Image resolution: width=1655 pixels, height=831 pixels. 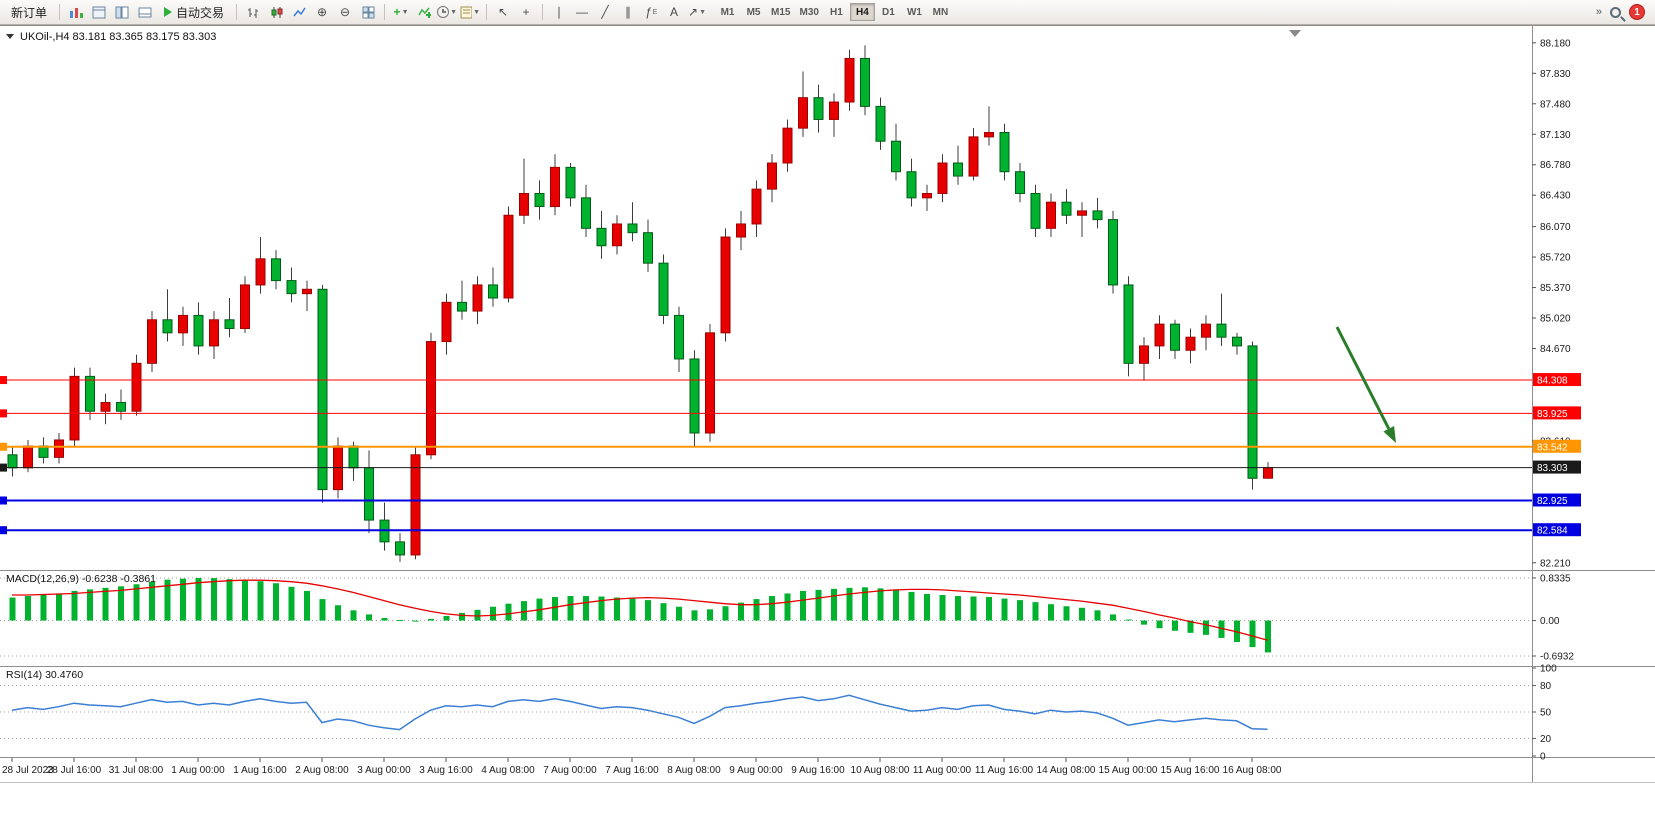 I want to click on bar-chart-mode-icon, so click(x=253, y=12).